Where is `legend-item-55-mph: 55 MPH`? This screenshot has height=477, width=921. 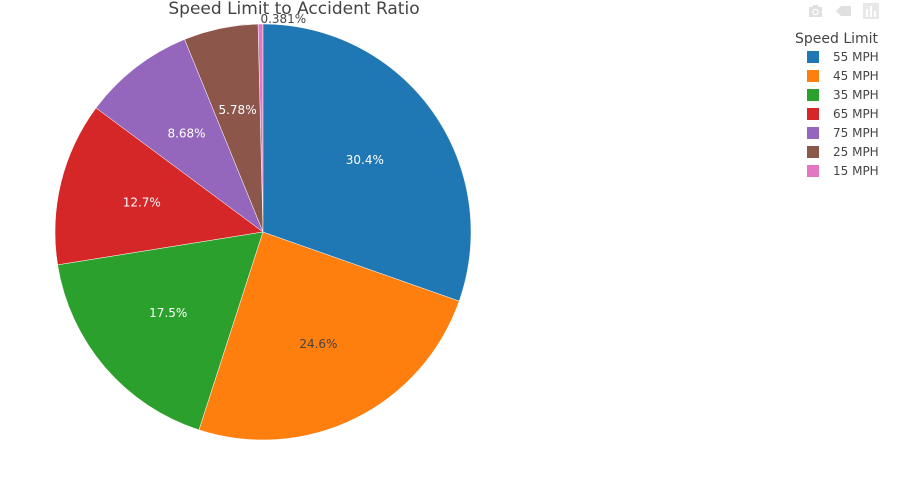
legend-item-55-mph: 55 MPH is located at coordinates (843, 57).